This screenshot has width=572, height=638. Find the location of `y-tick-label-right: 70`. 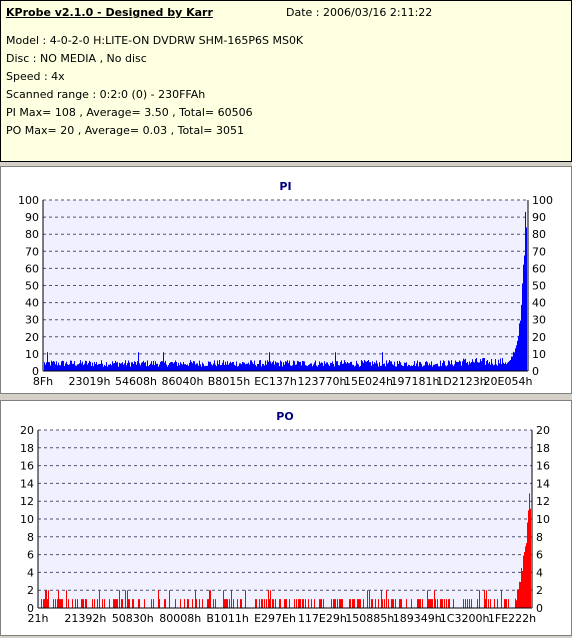

y-tick-label-right: 70 is located at coordinates (539, 251).